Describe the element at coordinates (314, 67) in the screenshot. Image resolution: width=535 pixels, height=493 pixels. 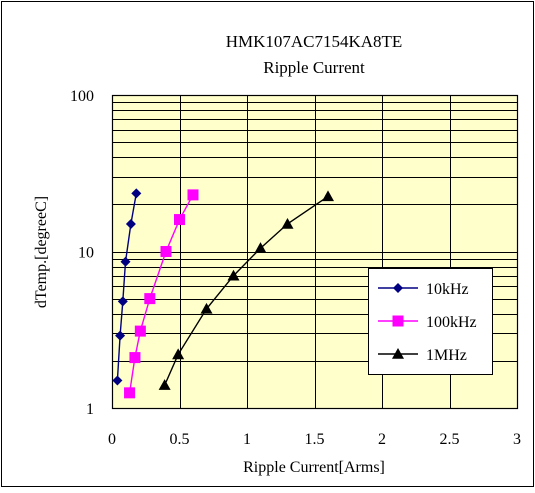
I see `chart-subtitle: Ripple Current` at that location.